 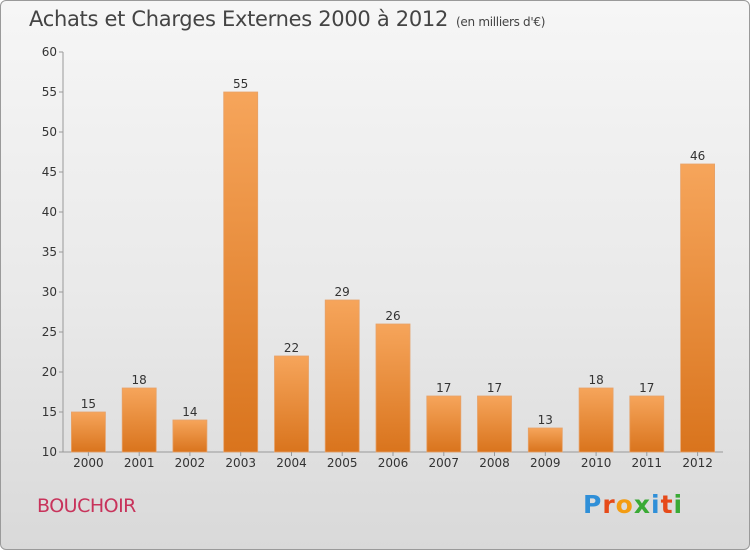 What do you see at coordinates (593, 504) in the screenshot?
I see `logo-letter: P` at bounding box center [593, 504].